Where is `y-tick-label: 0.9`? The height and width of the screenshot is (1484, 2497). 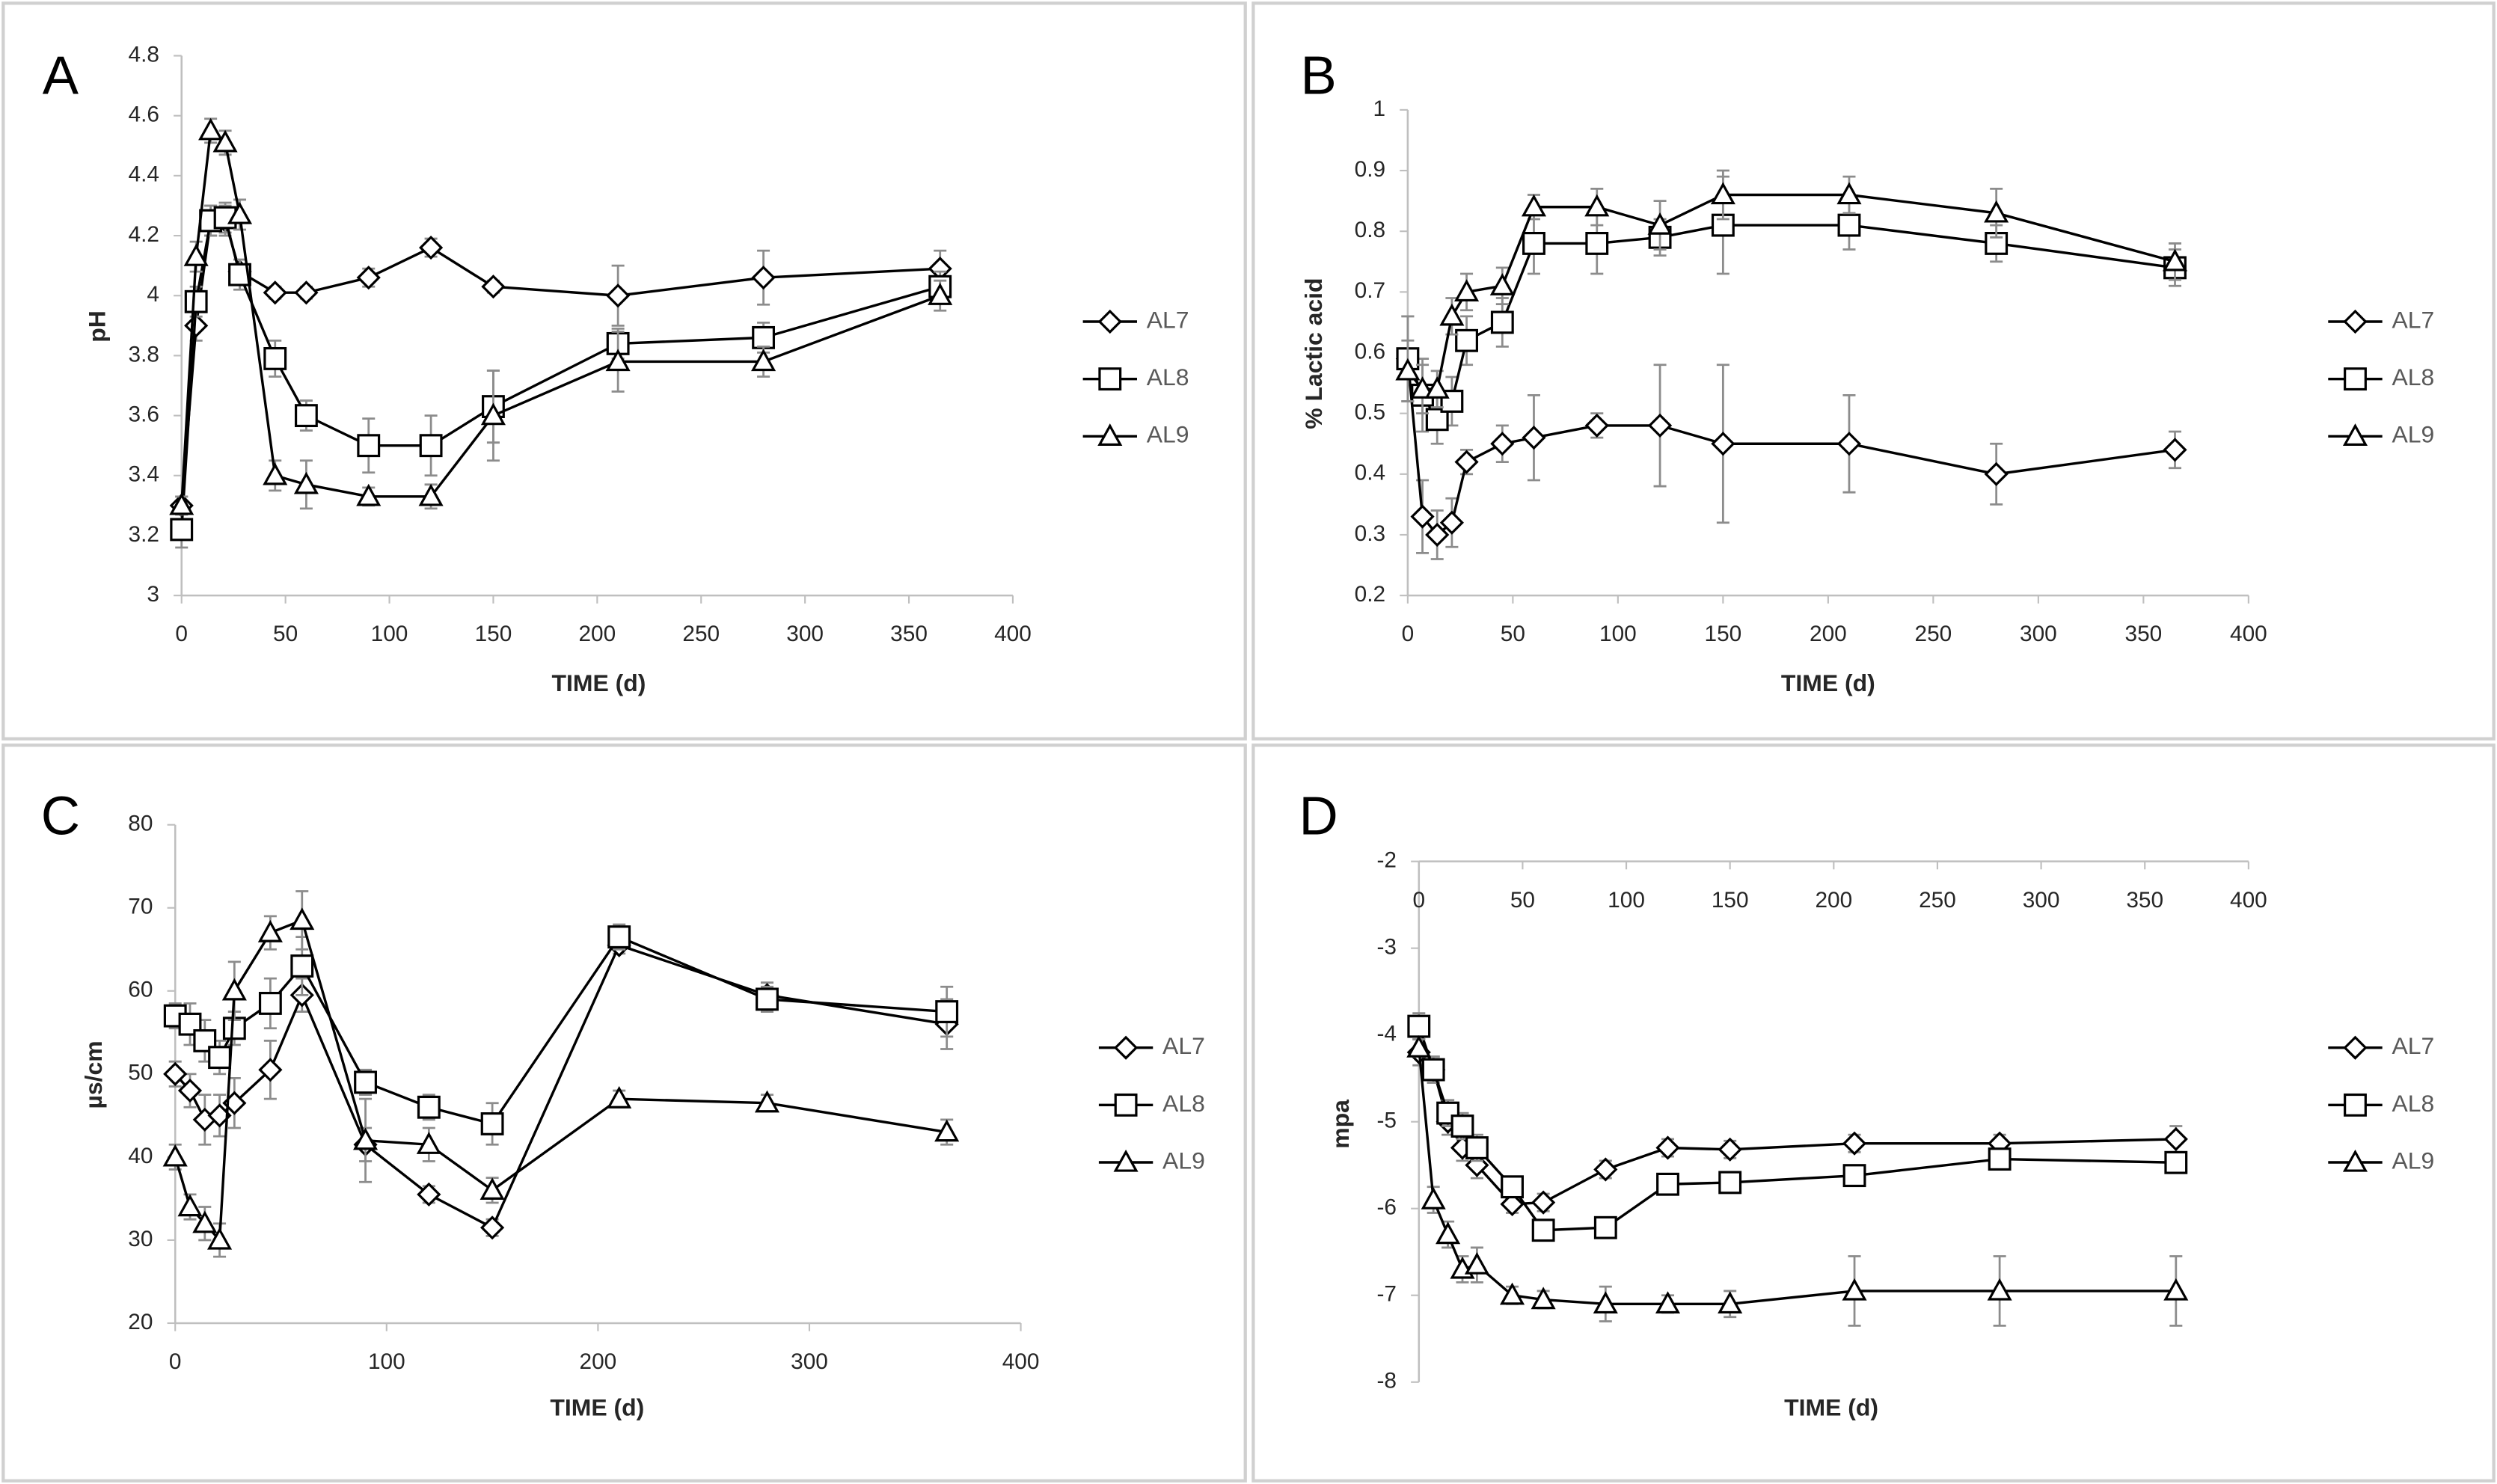 y-tick-label: 0.9 is located at coordinates (1370, 169).